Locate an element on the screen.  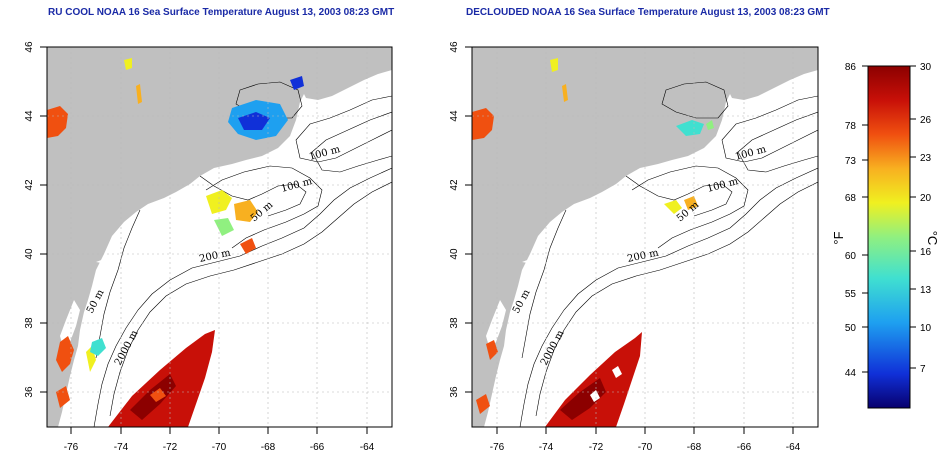
fahrenheit-label: 50 is located at coordinates (851, 328).